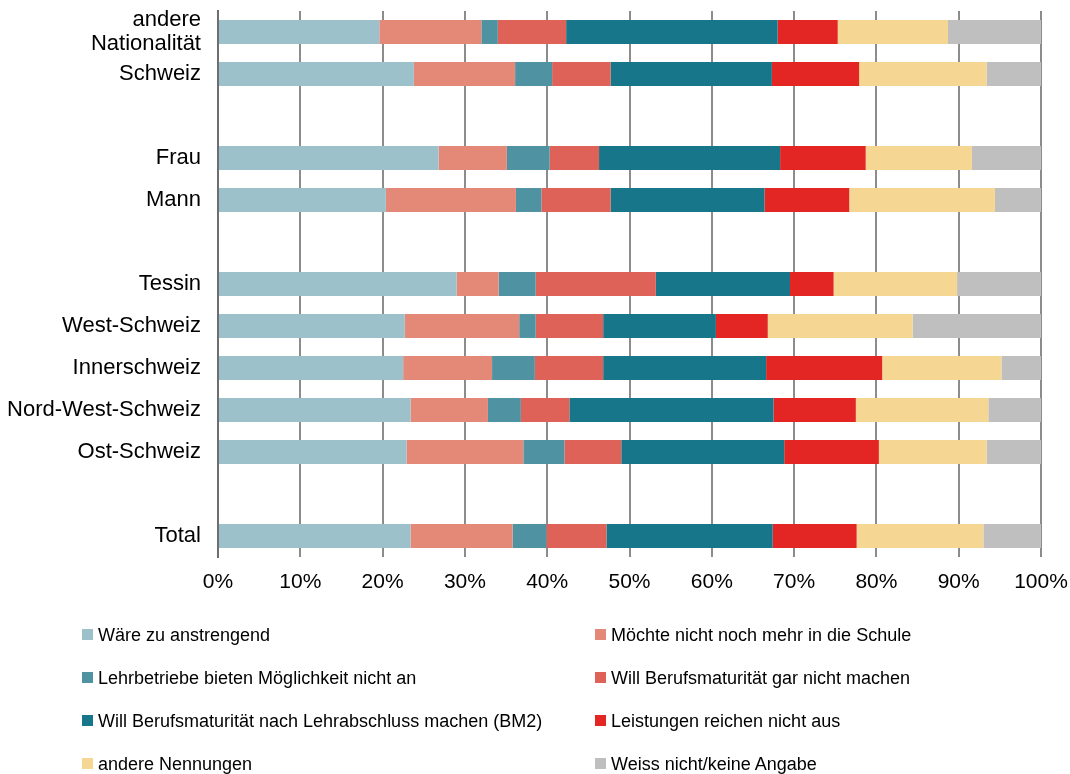 The image size is (1070, 774). Describe the element at coordinates (464, 581) in the screenshot. I see `x-tick-label: 30%` at that location.